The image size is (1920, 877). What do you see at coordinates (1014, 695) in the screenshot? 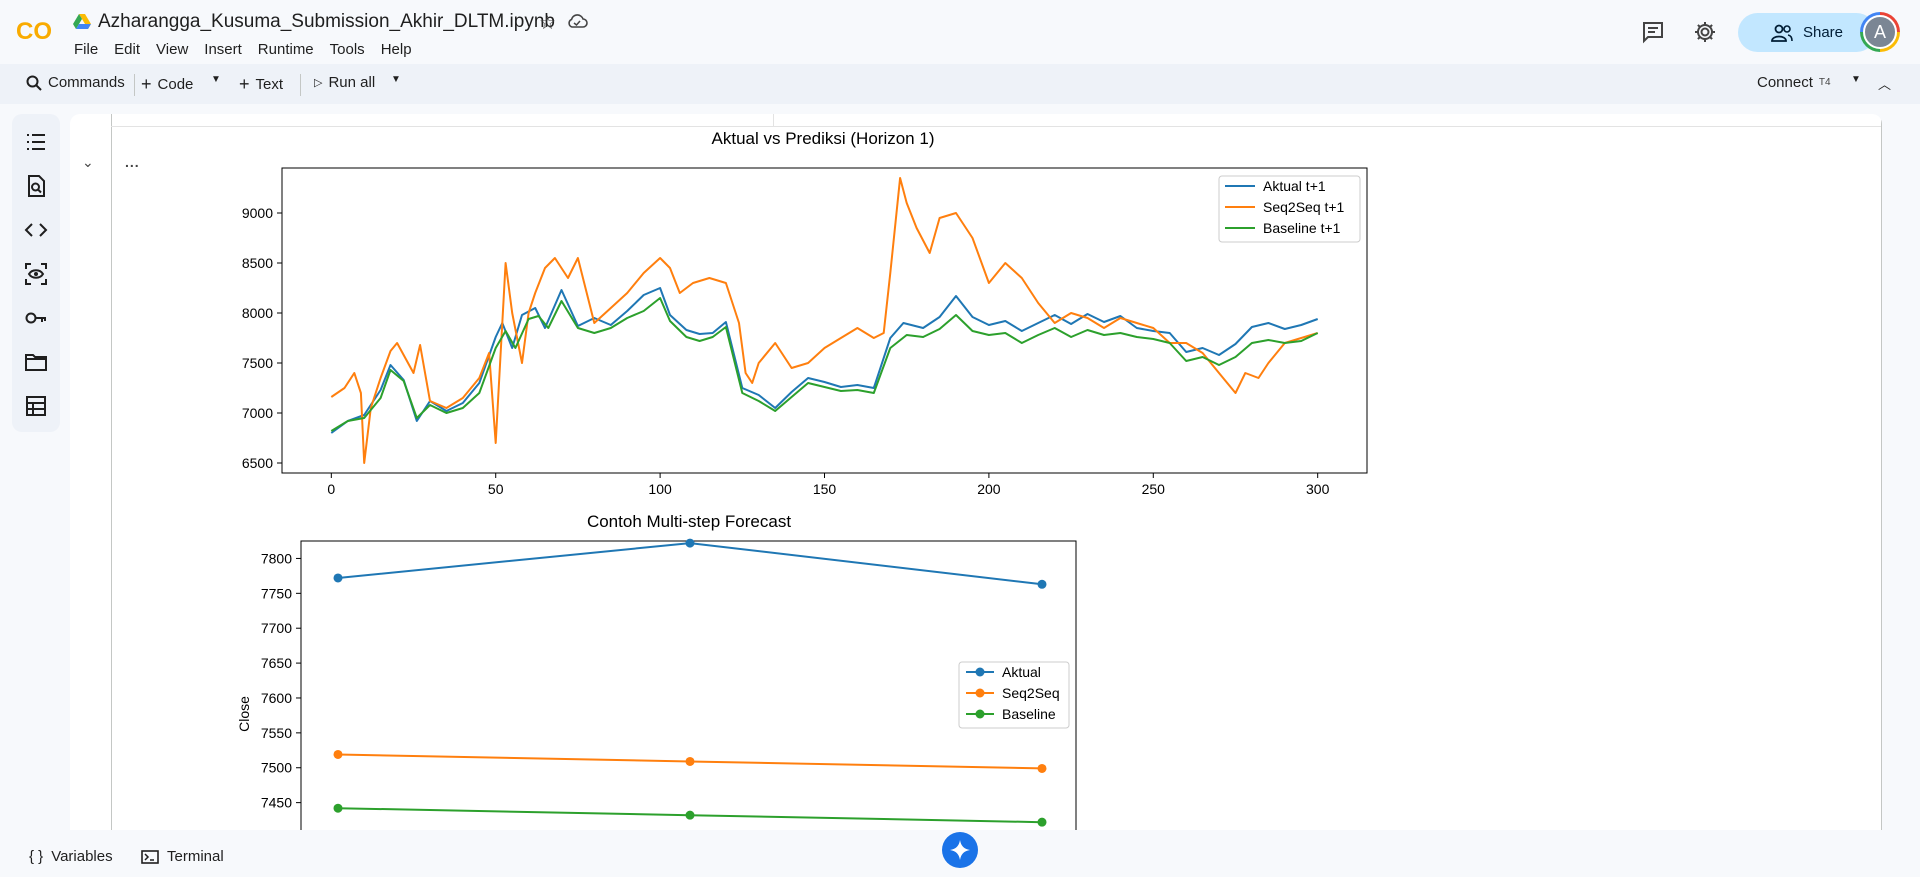
I see `legend-box: Aktual Seq2Seq Baseline` at bounding box center [1014, 695].